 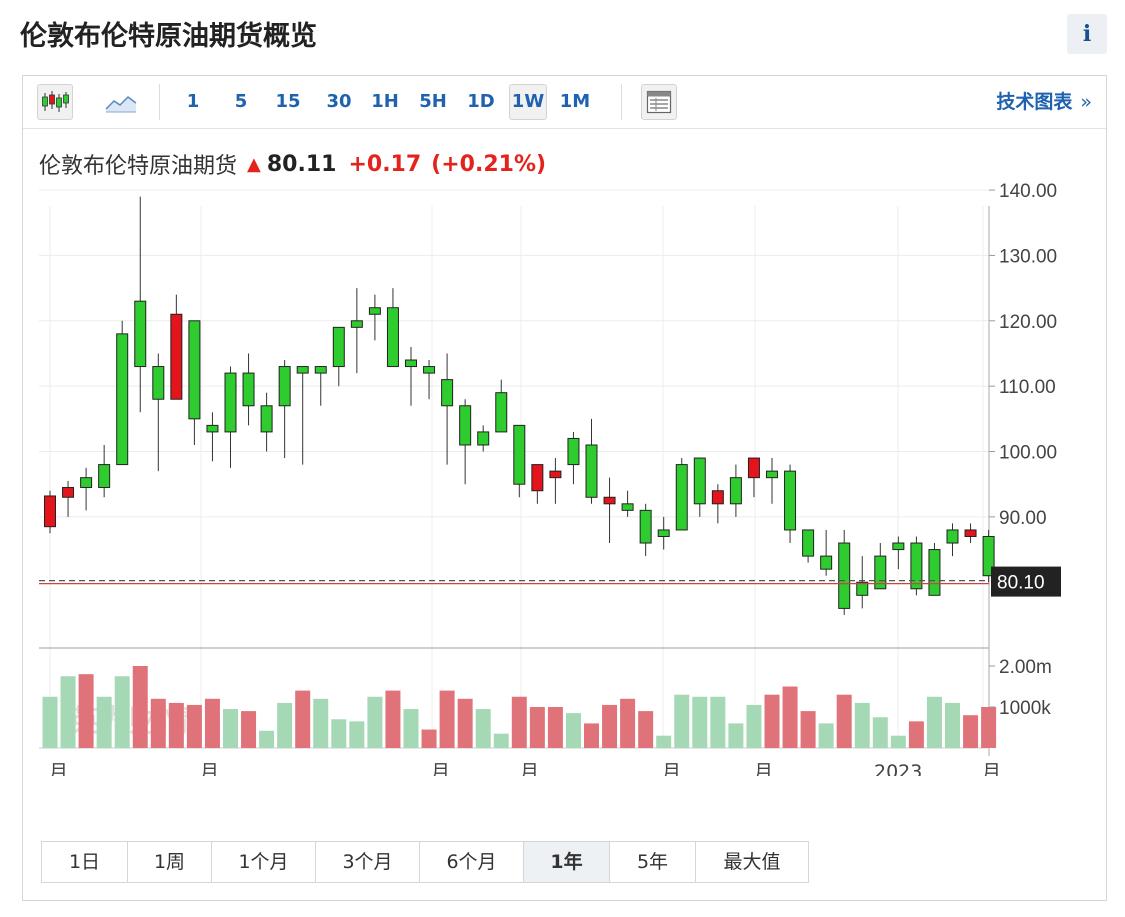 What do you see at coordinates (339, 101) in the screenshot?
I see `interval-30-button: 30` at bounding box center [339, 101].